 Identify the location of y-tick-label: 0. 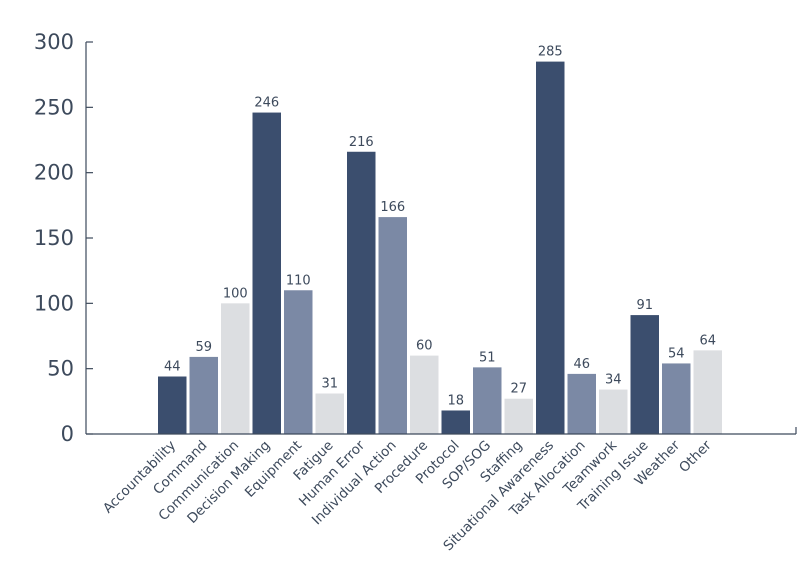
(67, 434).